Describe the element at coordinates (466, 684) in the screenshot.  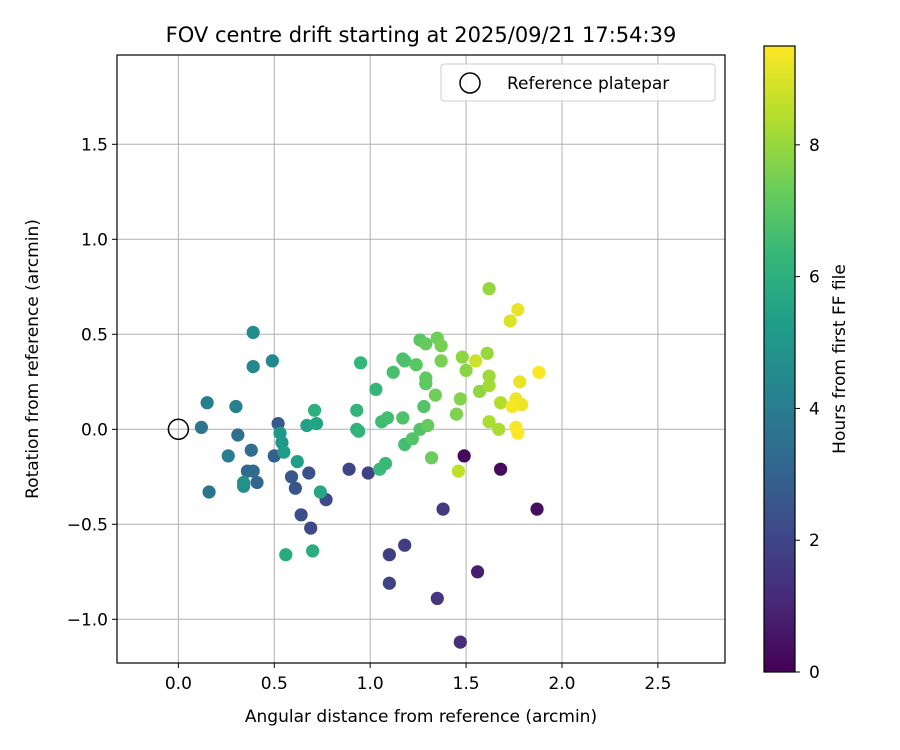
I see `x-tick-label: 1.5` at that location.